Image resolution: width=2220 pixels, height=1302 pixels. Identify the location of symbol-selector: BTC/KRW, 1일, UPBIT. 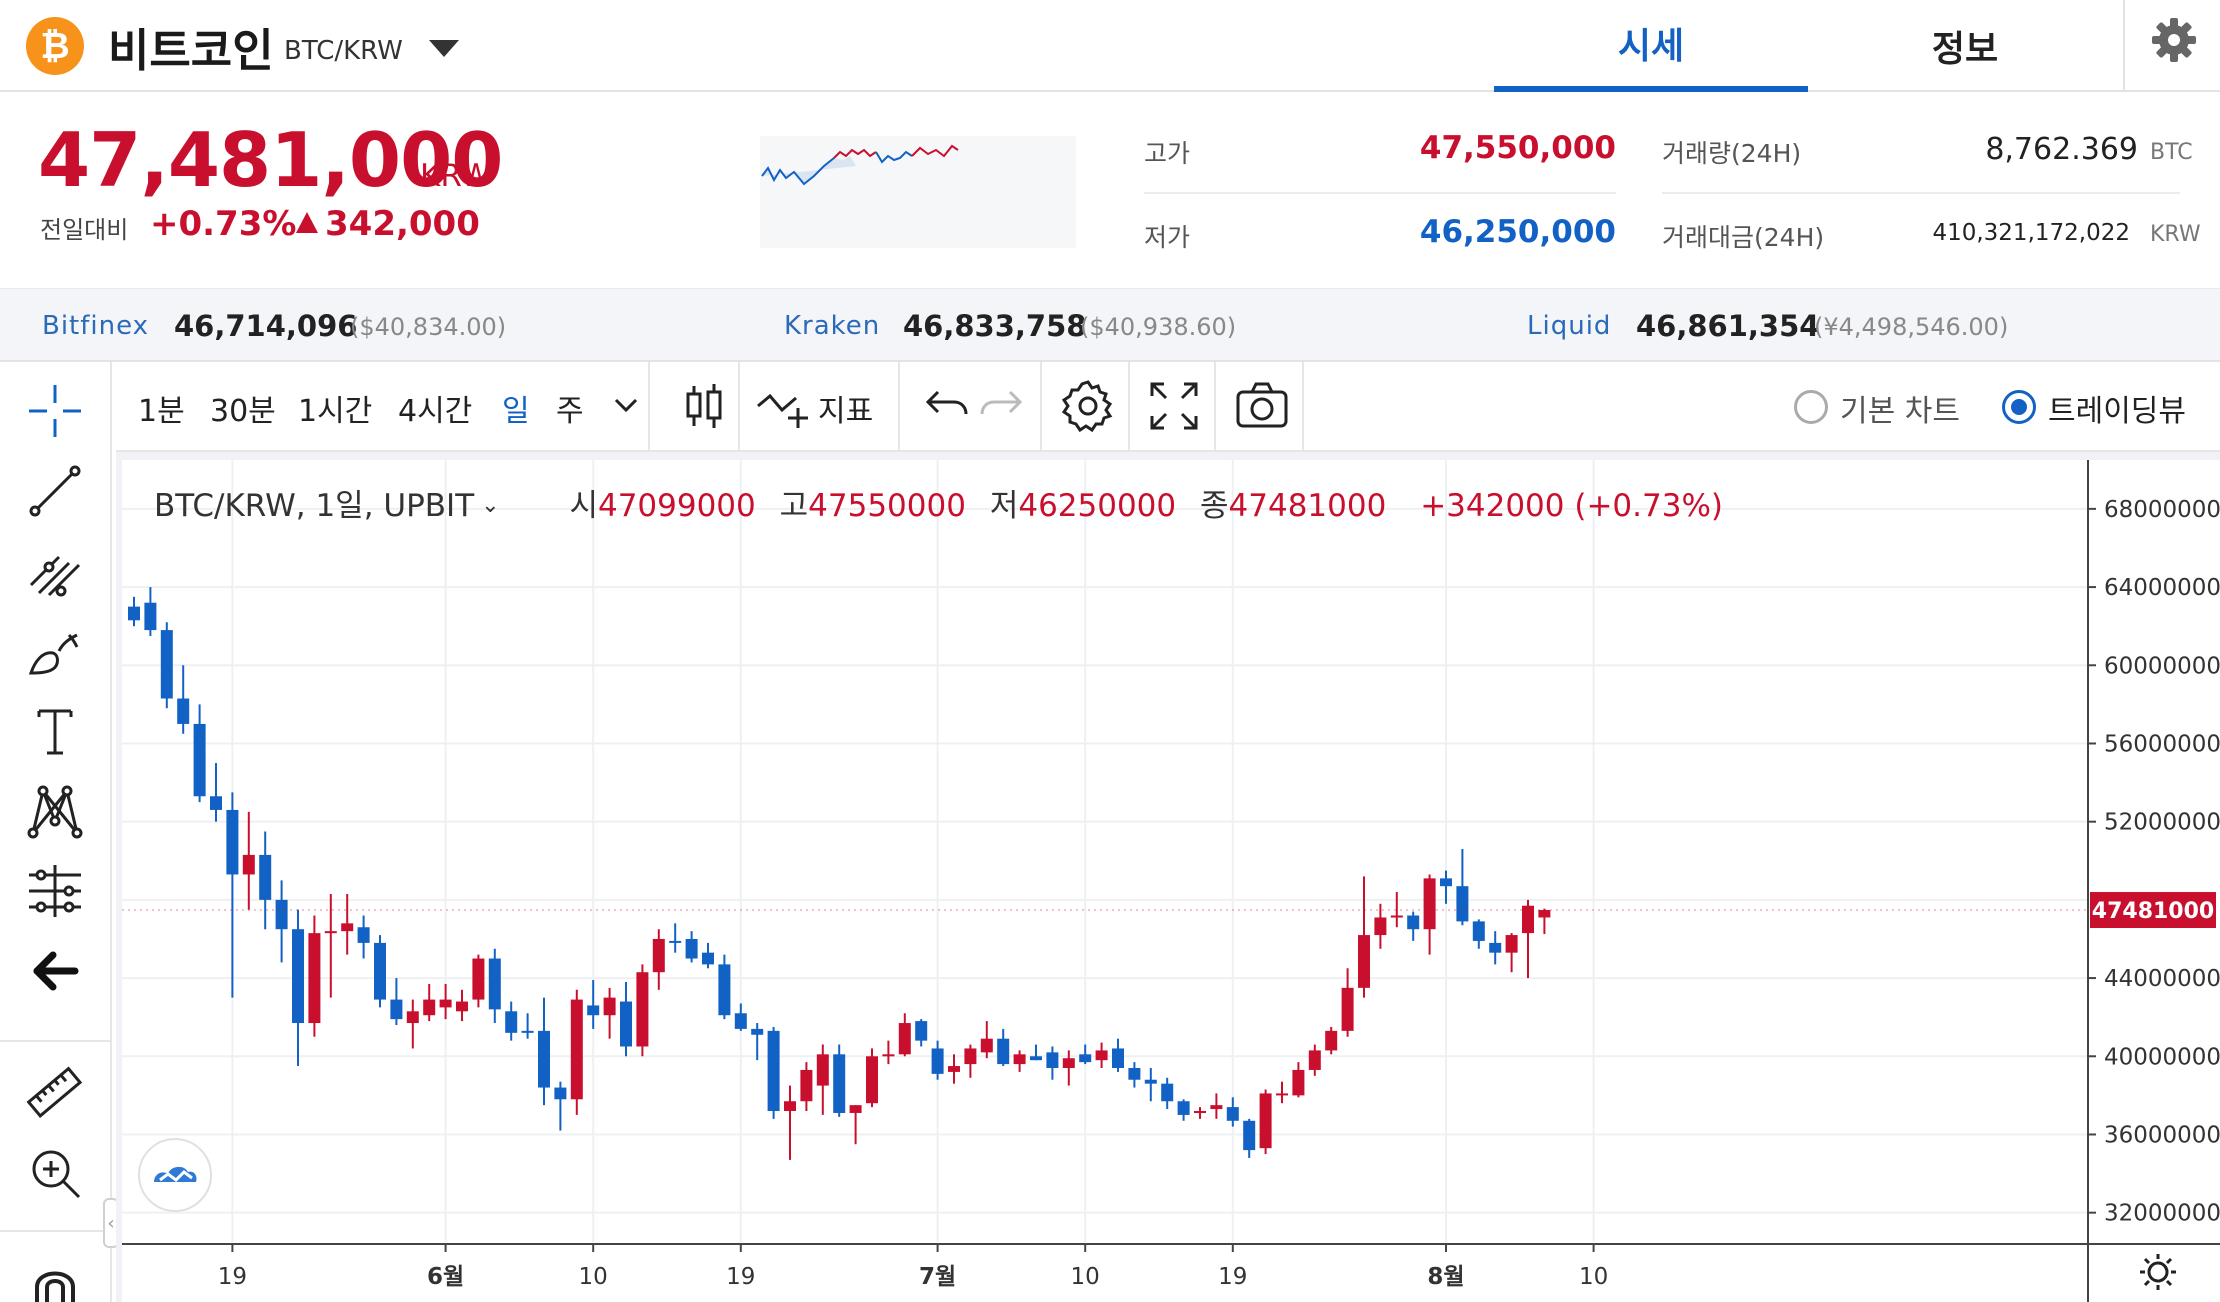
(314, 506).